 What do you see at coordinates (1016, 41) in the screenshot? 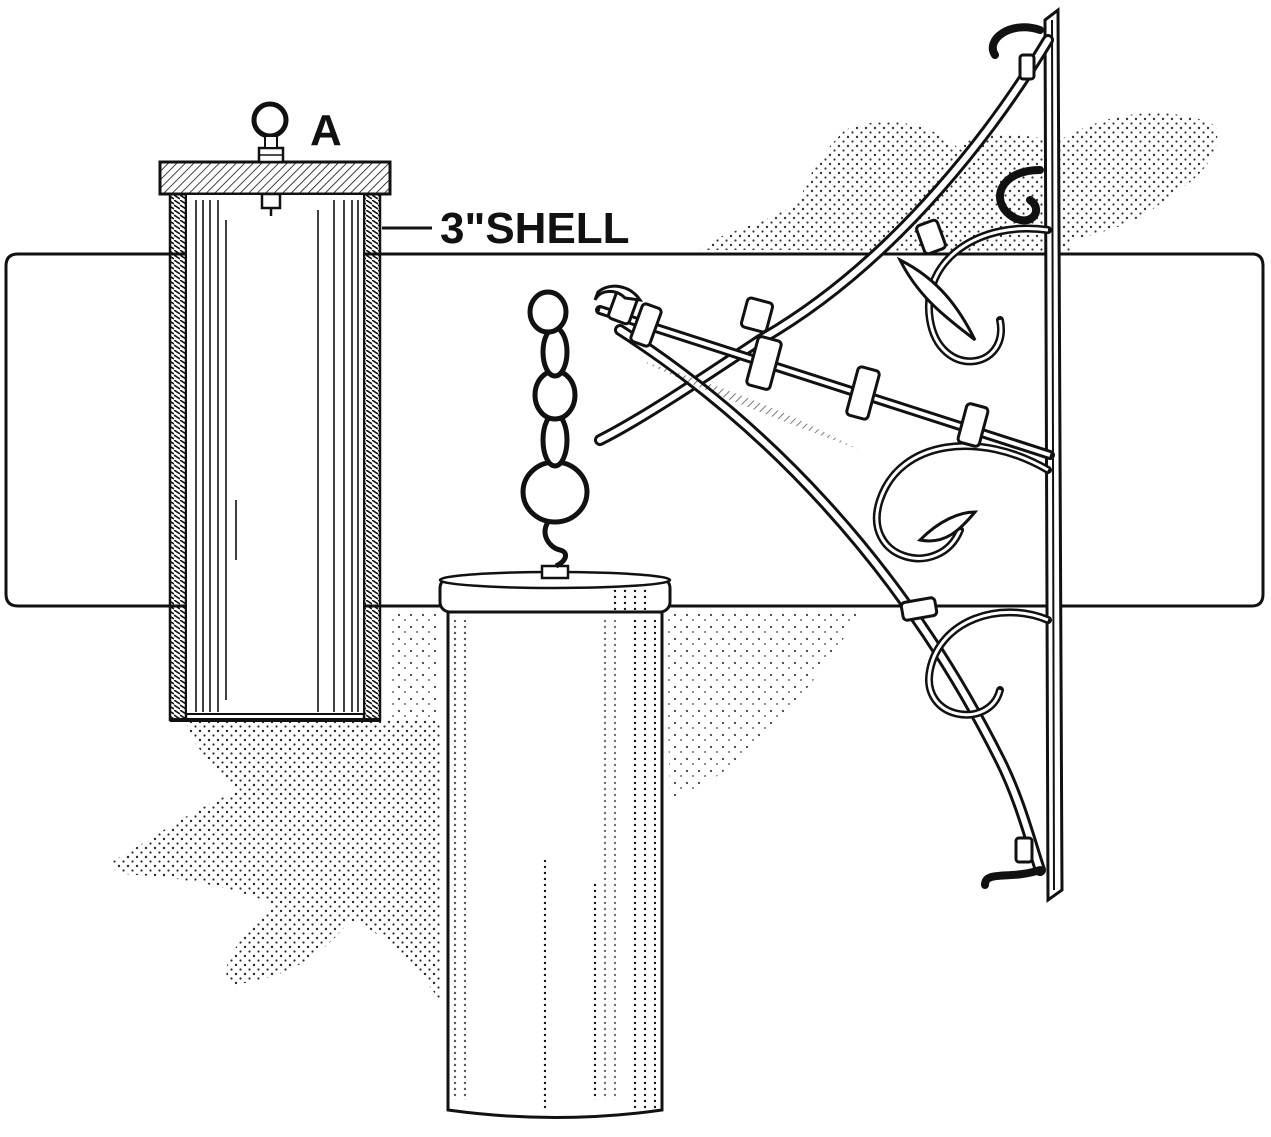
I see `scroll-top-hook` at bounding box center [1016, 41].